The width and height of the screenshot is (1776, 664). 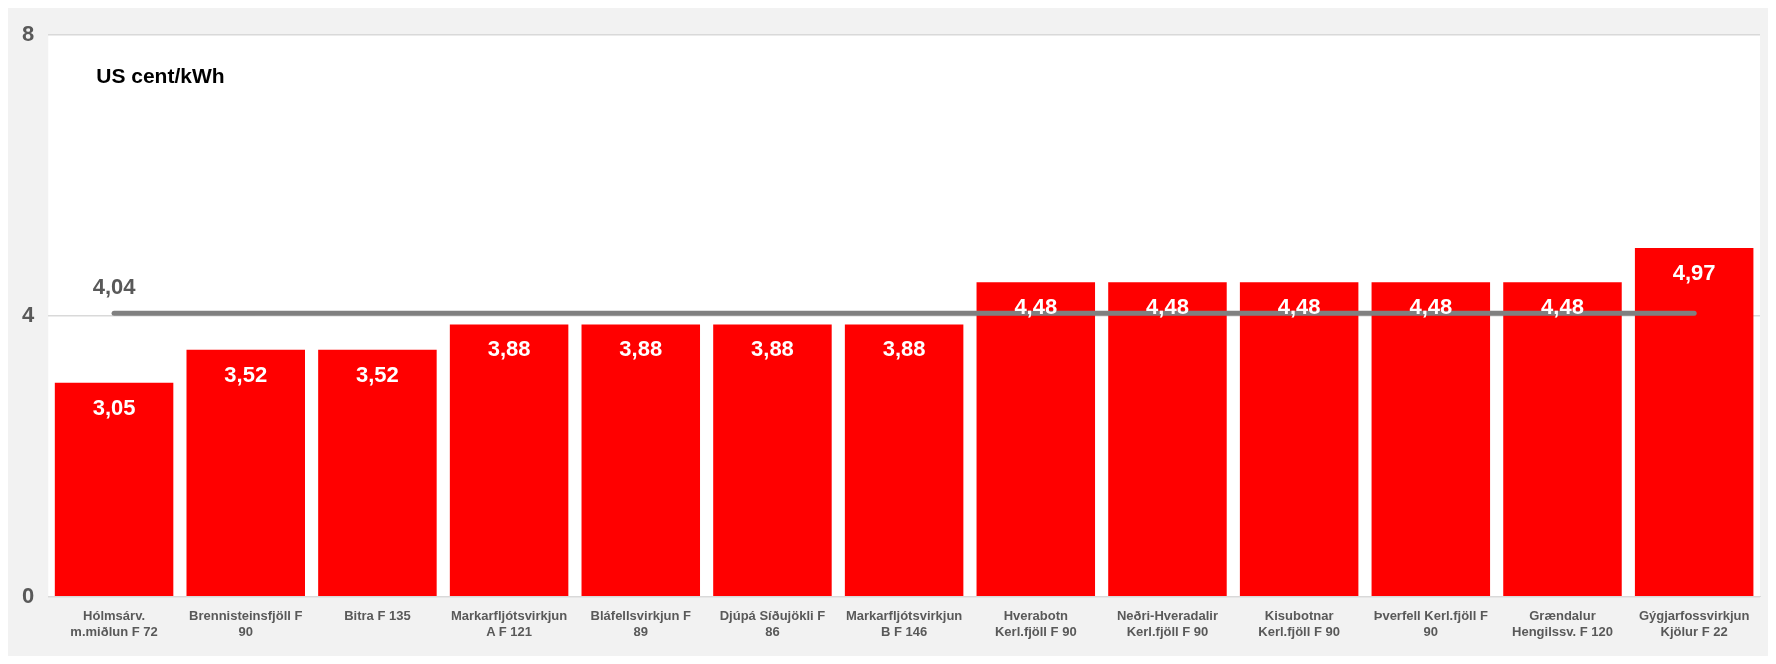 What do you see at coordinates (1562, 623) in the screenshot?
I see `x-tick-label: Grændalur Hengilssv. F 120` at bounding box center [1562, 623].